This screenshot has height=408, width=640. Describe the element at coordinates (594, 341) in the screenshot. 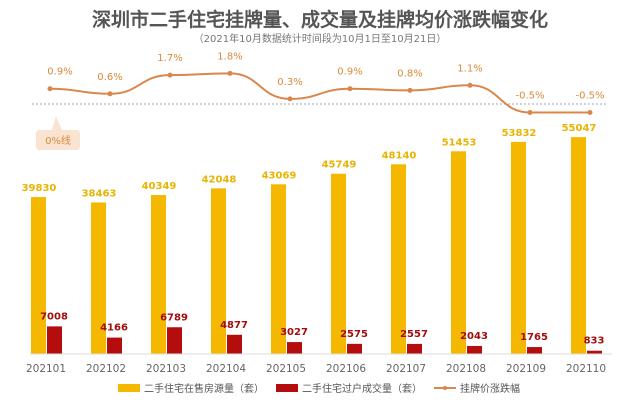

I see `data-label-transactions: 833` at that location.